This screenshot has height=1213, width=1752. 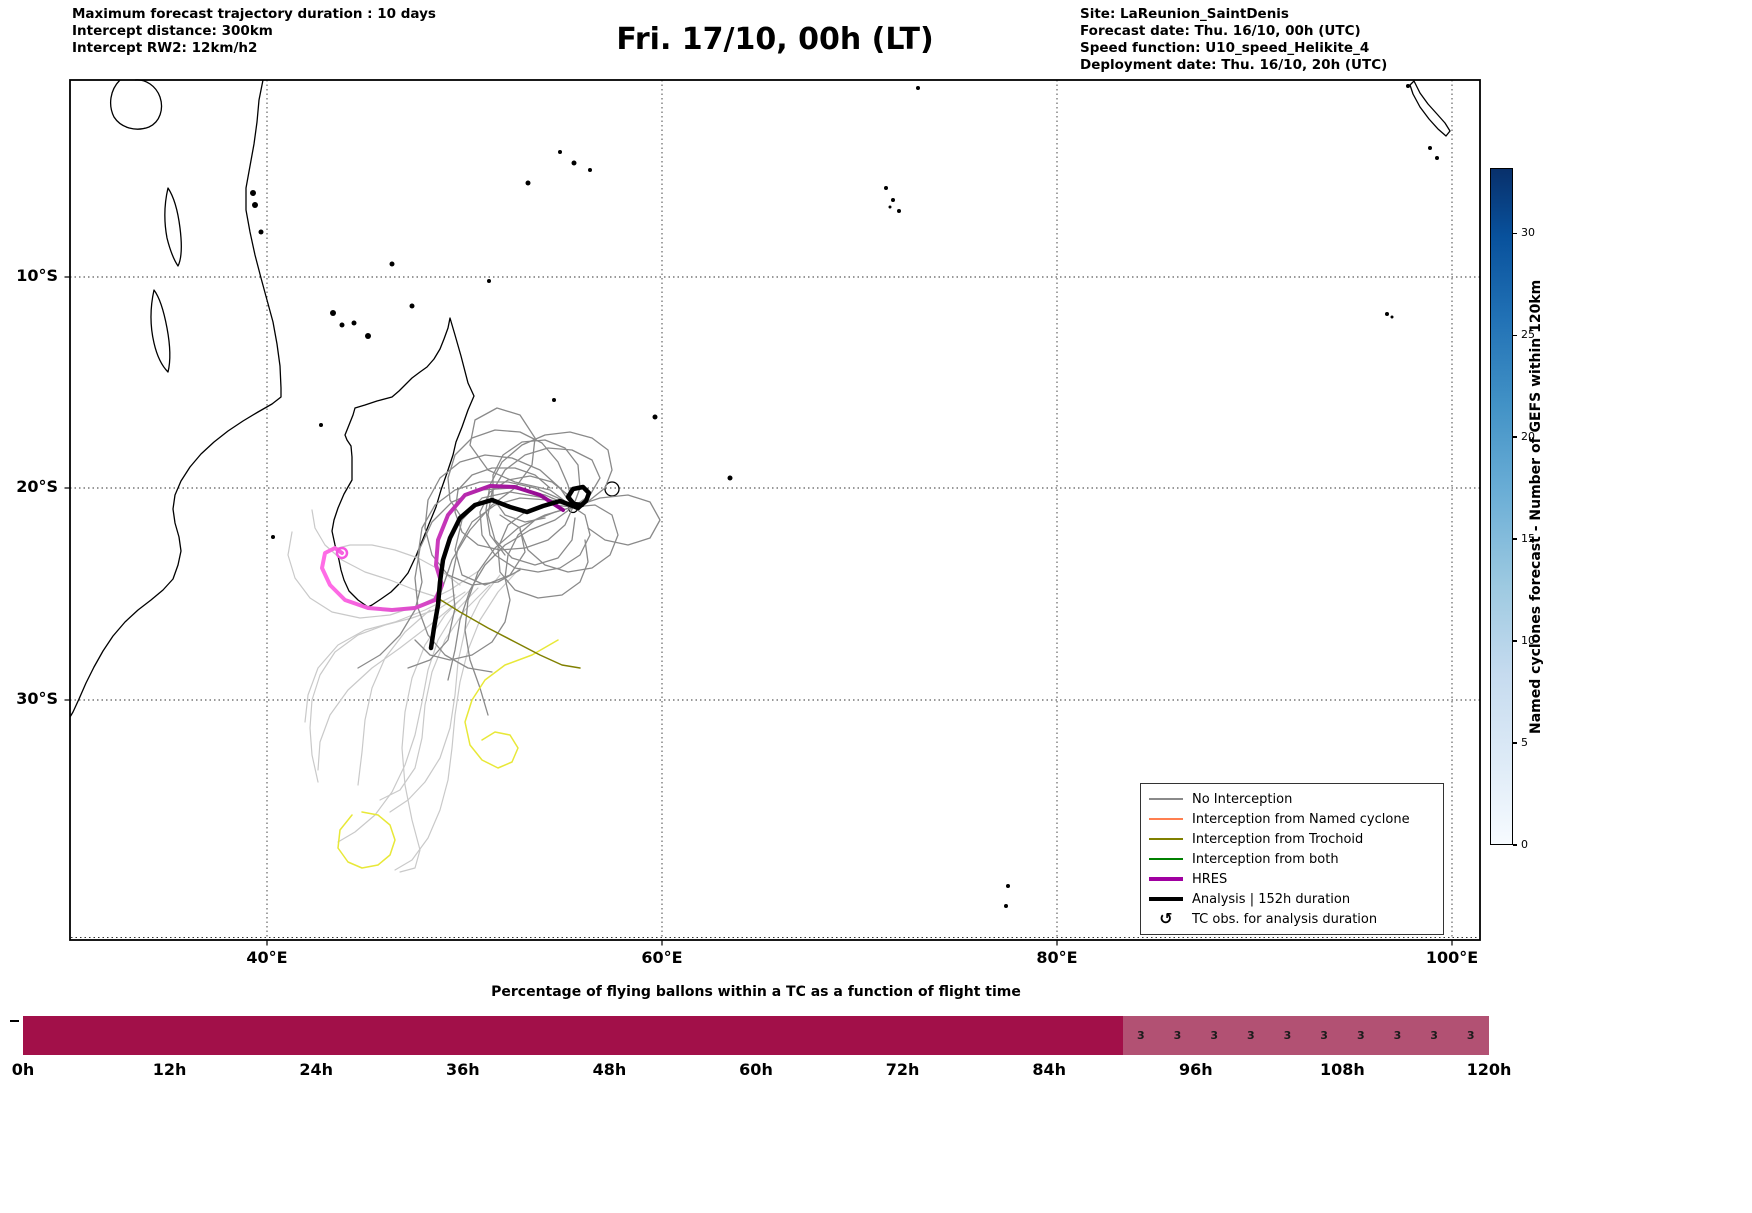 What do you see at coordinates (173, 227) in the screenshot?
I see `lake-rukwa` at bounding box center [173, 227].